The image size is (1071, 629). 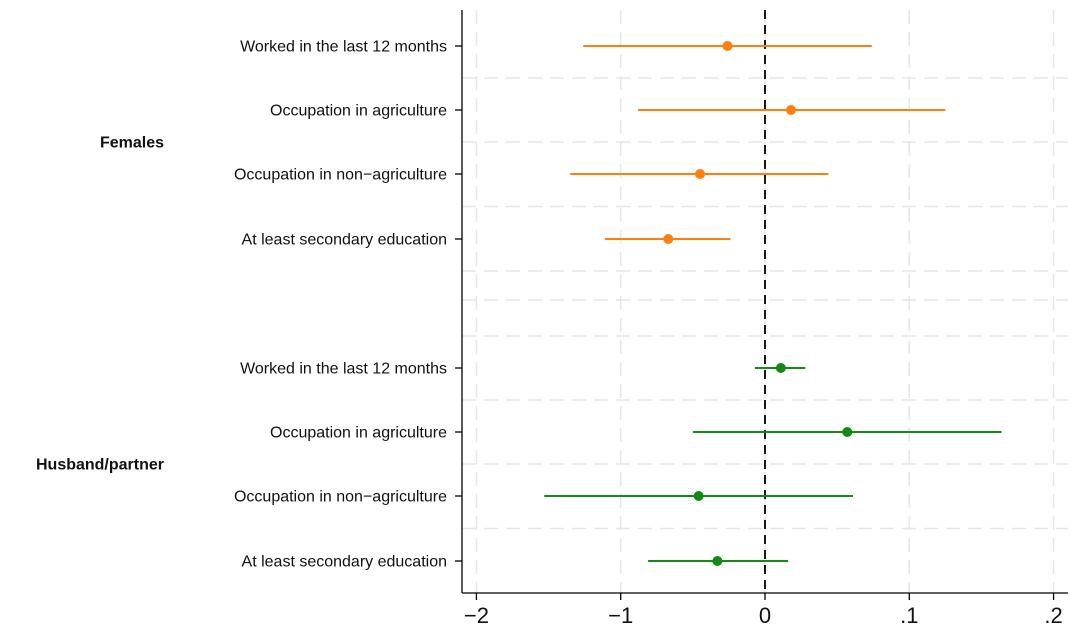 I want to click on x-tick-label: 0, so click(x=765, y=615).